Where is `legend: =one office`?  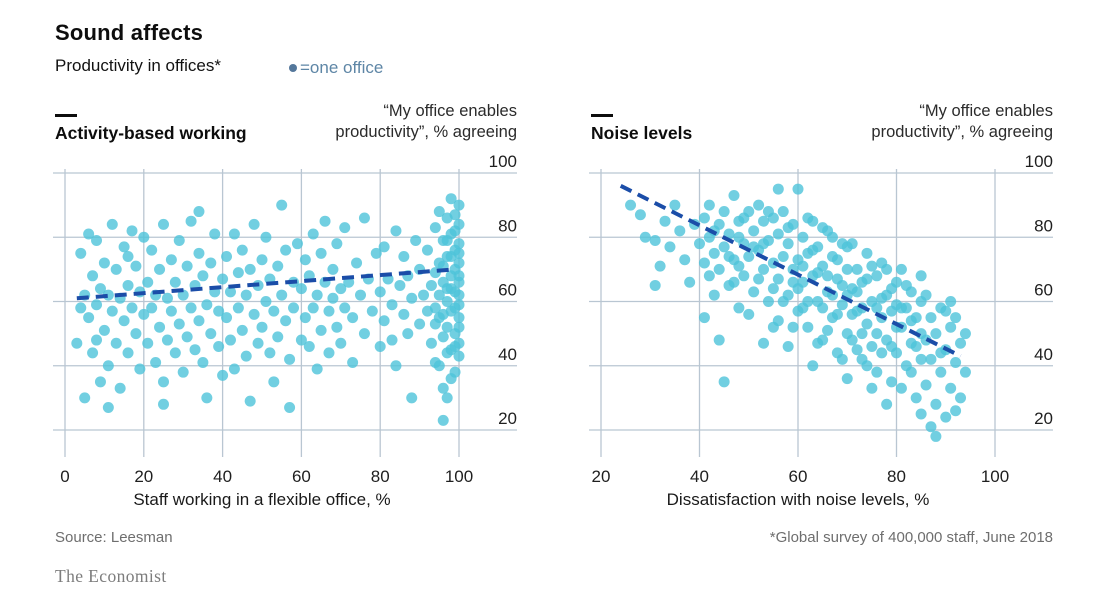
legend: =one office is located at coordinates (336, 68).